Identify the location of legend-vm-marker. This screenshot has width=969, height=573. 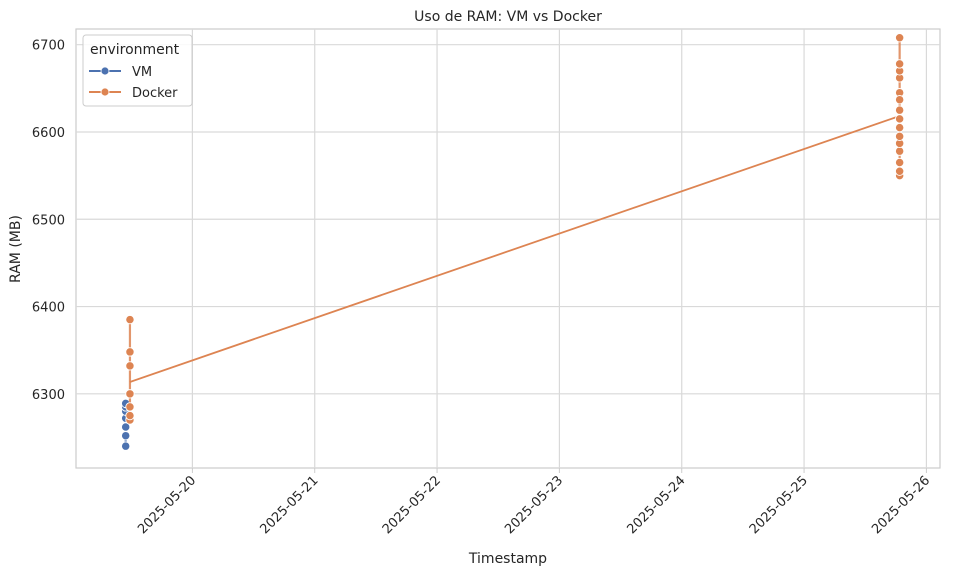
(105, 71).